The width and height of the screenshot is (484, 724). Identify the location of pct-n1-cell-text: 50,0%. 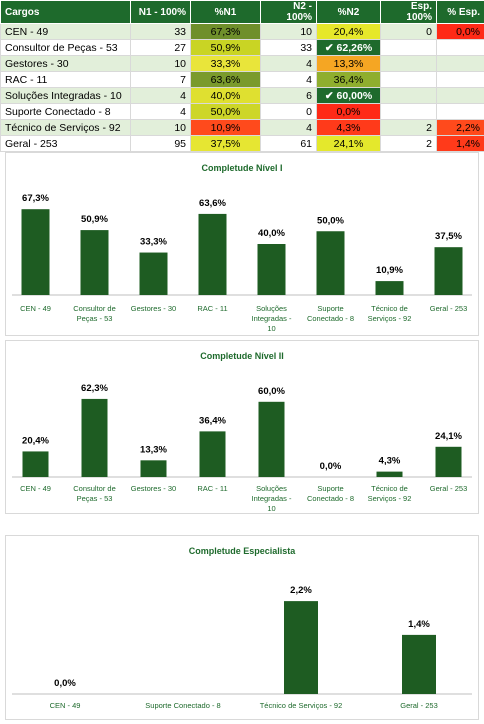
(225, 111).